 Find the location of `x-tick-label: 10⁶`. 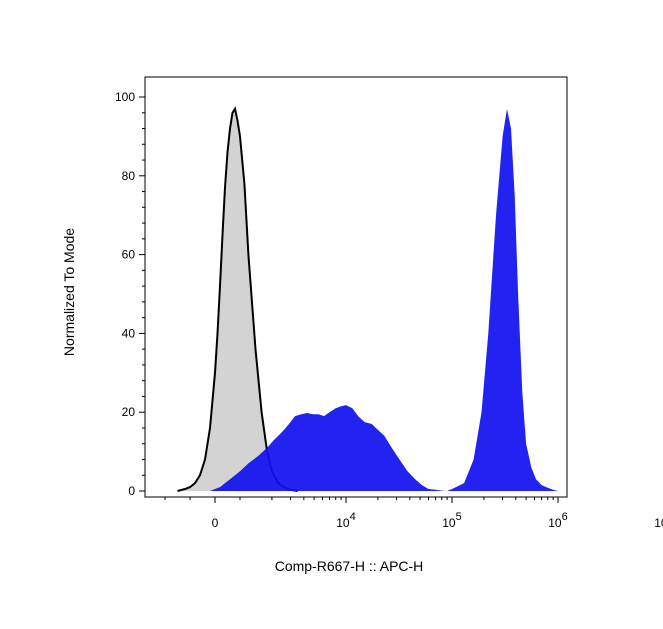

x-tick-label: 10⁶ is located at coordinates (557, 520).